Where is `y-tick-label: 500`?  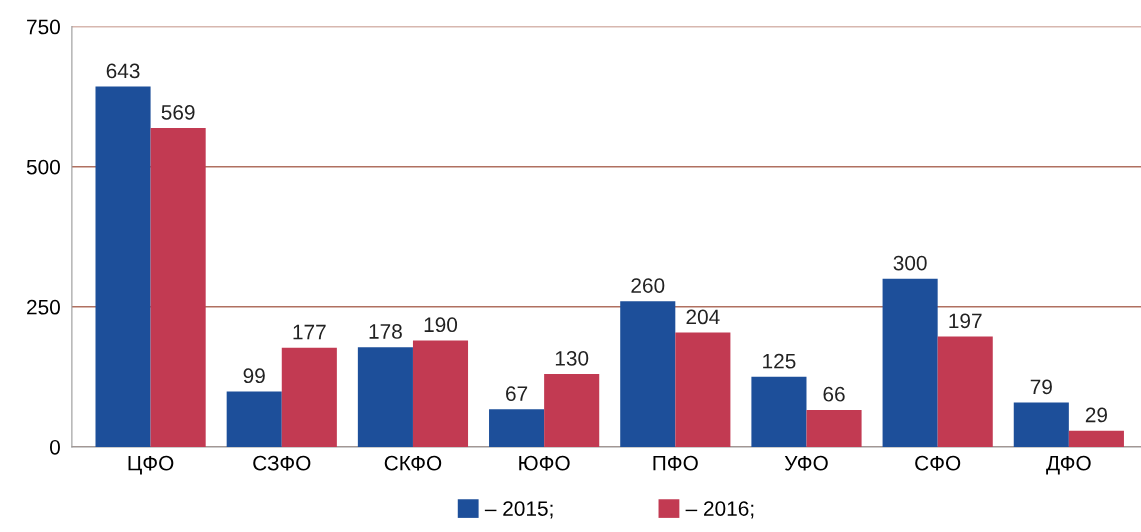 y-tick-label: 500 is located at coordinates (43, 167).